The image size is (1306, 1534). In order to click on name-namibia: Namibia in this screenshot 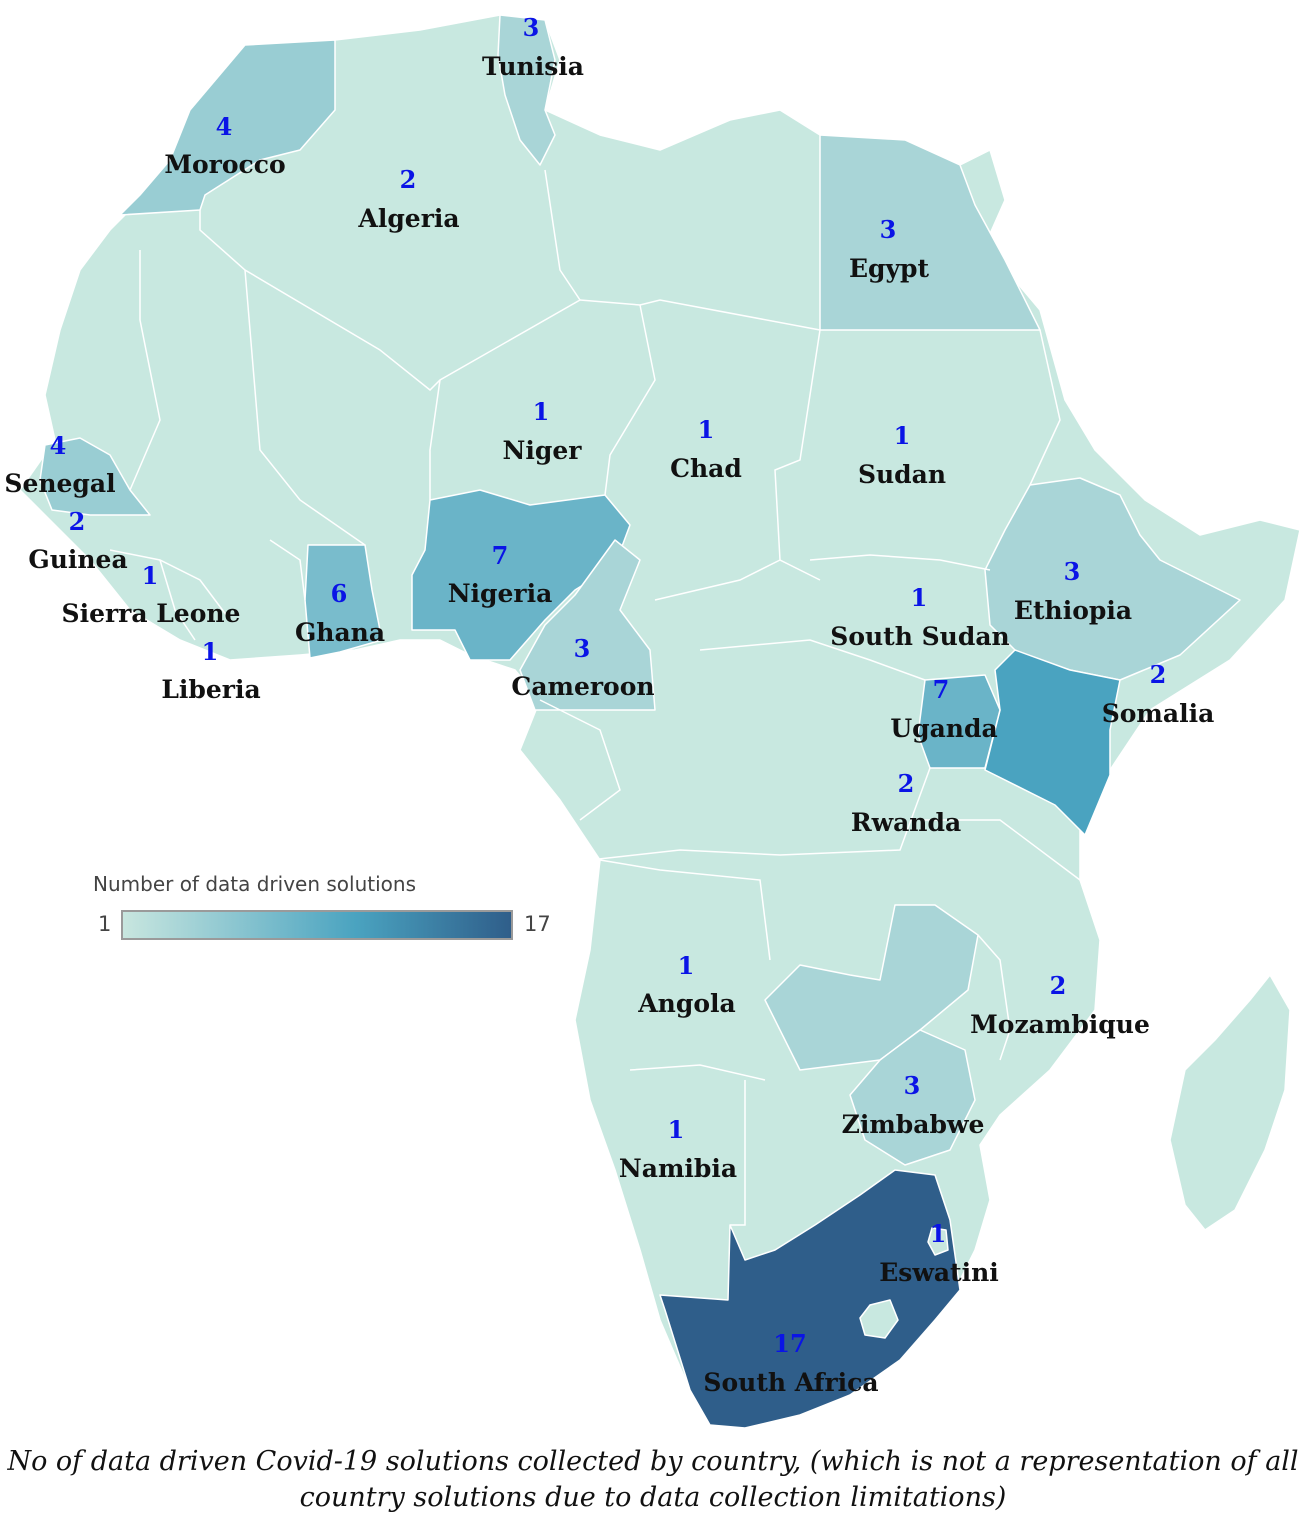, I will do `click(678, 1168)`.